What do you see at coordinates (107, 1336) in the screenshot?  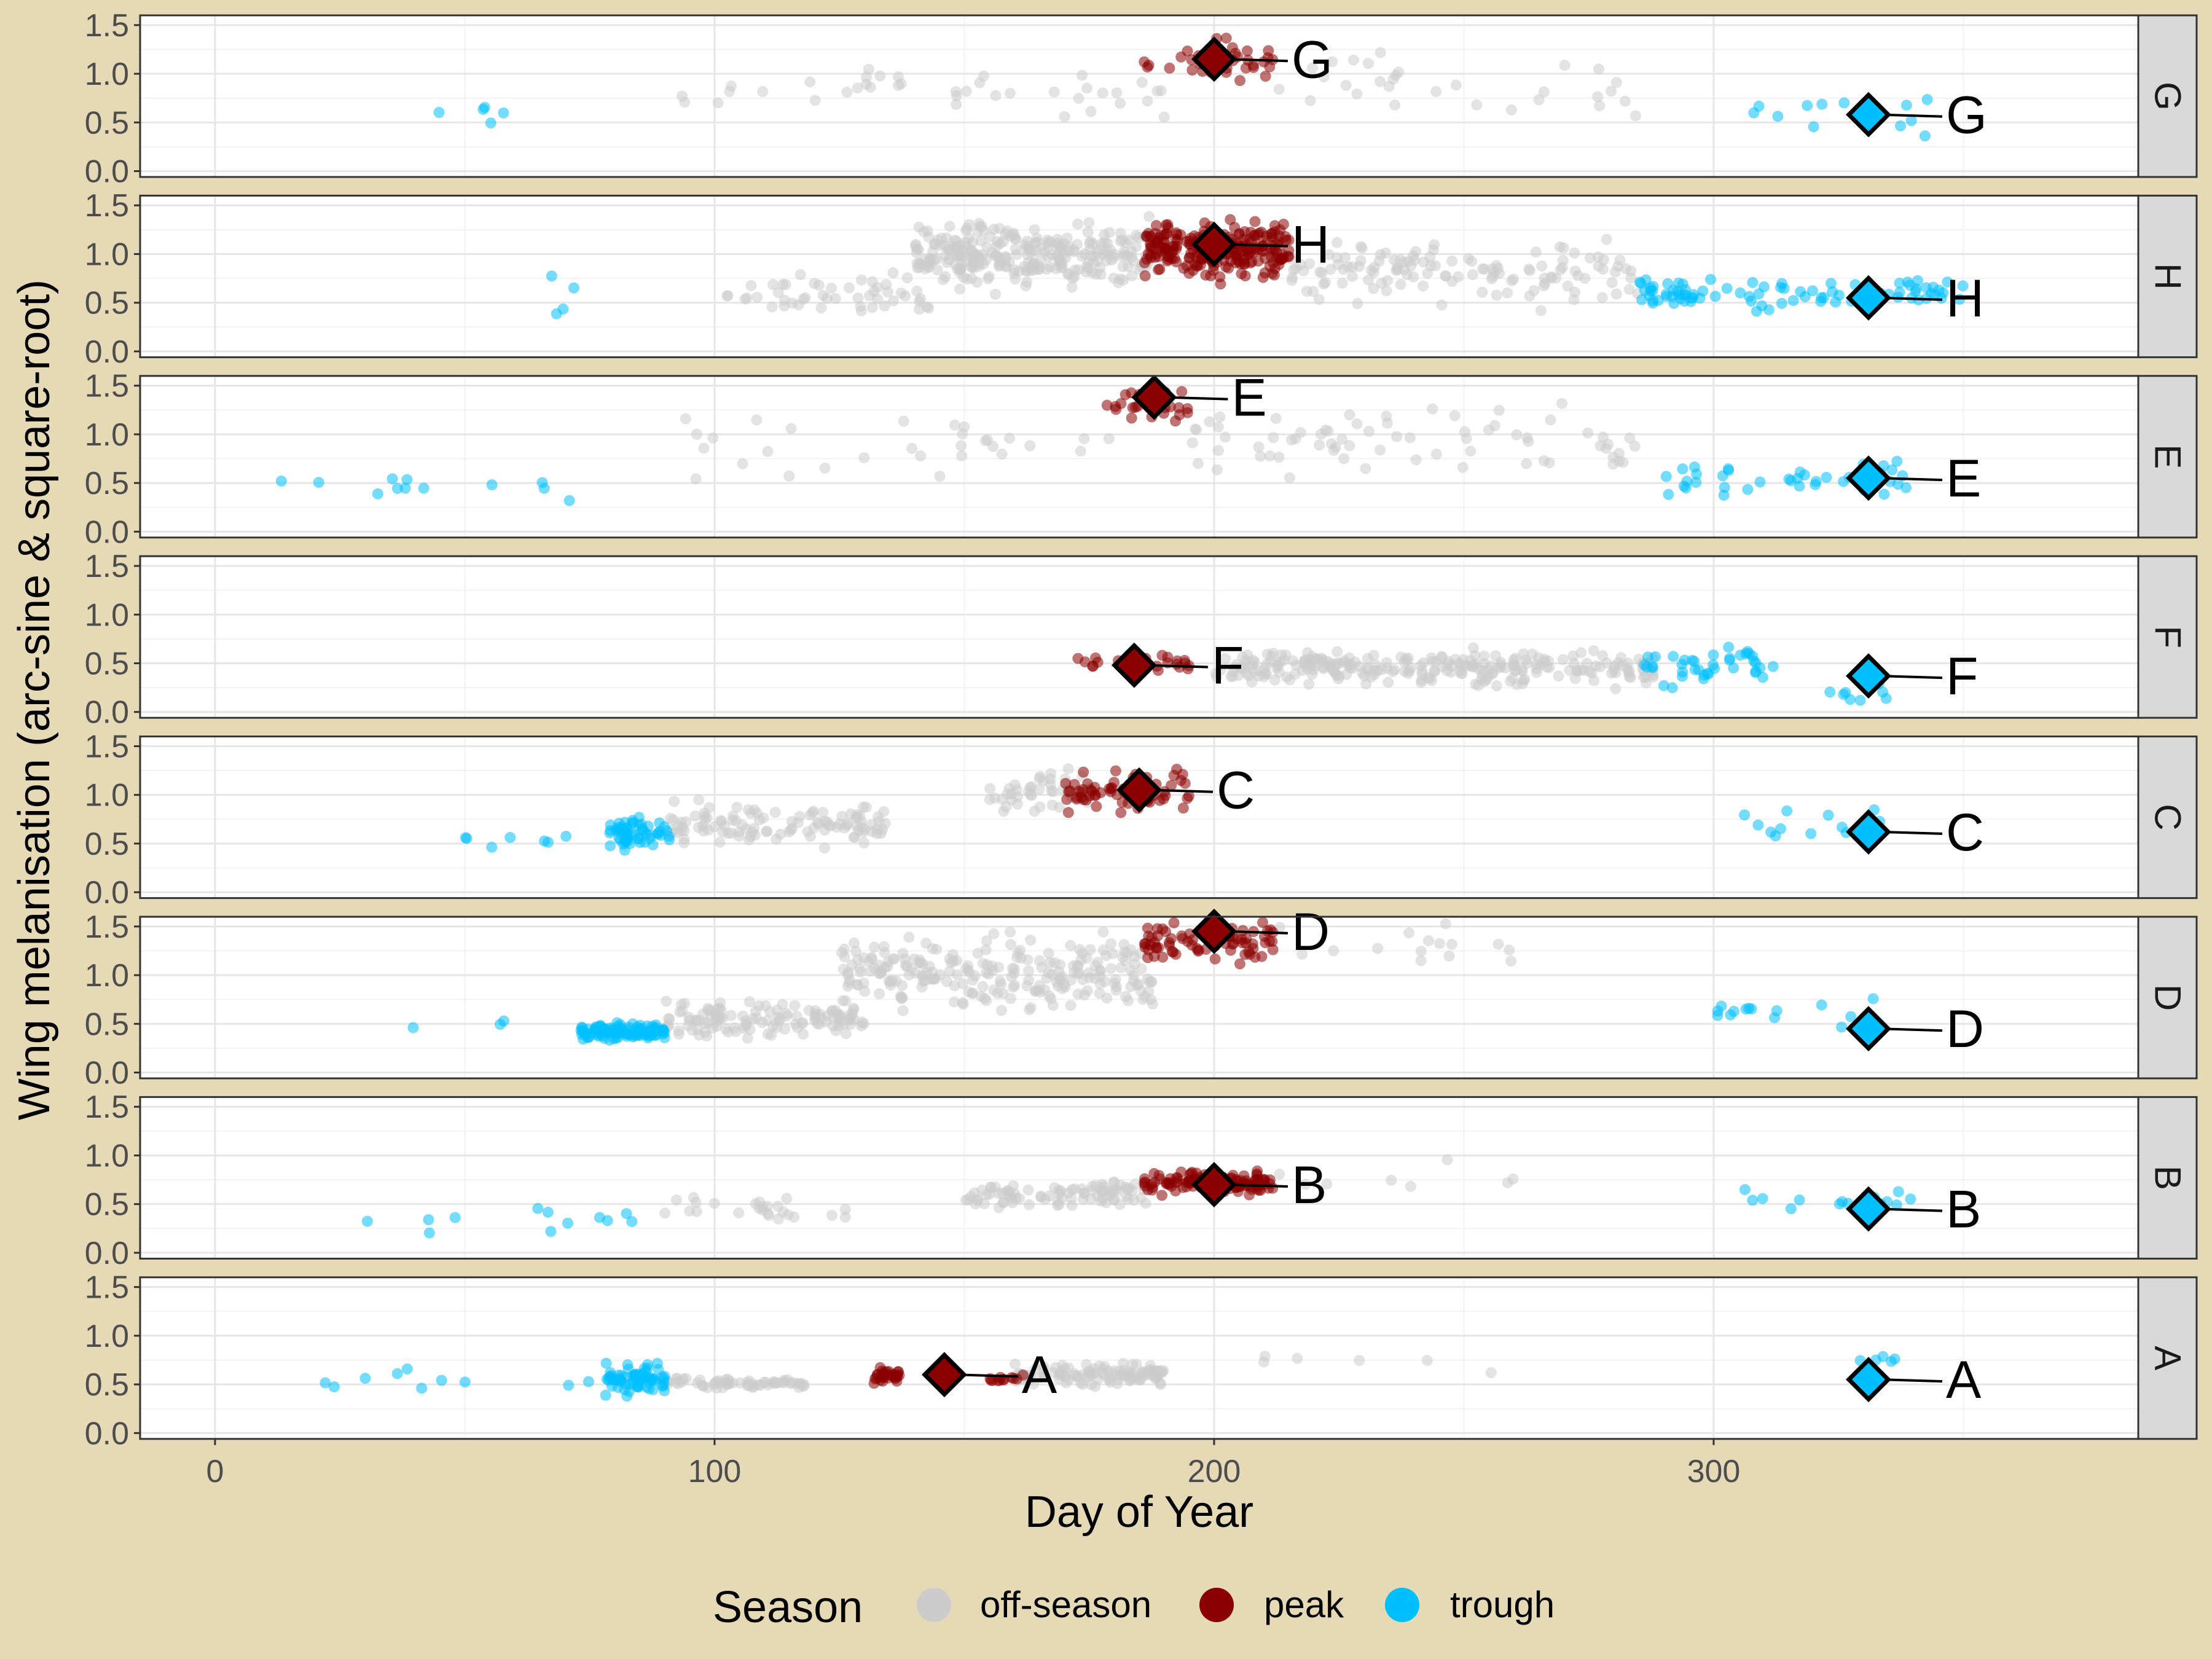 I see `y-tick-label: 1.0` at bounding box center [107, 1336].